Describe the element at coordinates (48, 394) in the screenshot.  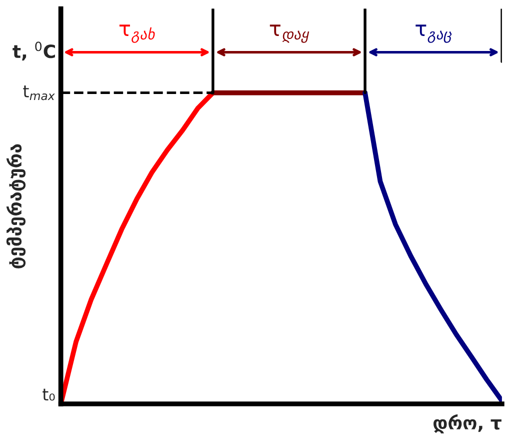
I see `ref-line-label: t₀` at that location.